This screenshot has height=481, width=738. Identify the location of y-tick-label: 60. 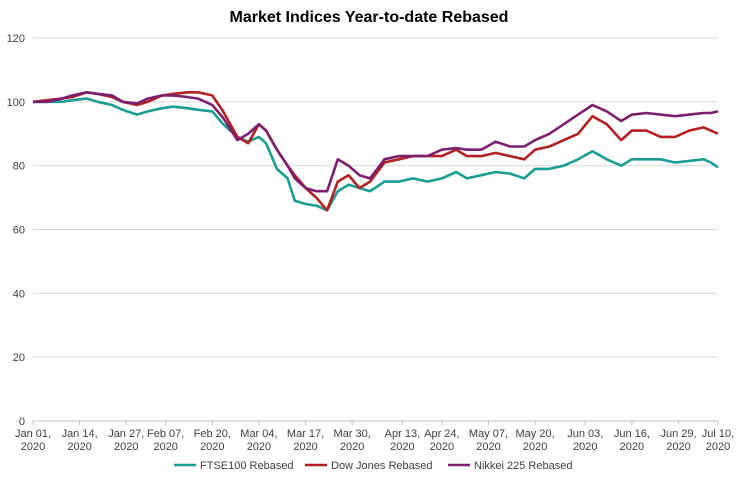
(19, 231).